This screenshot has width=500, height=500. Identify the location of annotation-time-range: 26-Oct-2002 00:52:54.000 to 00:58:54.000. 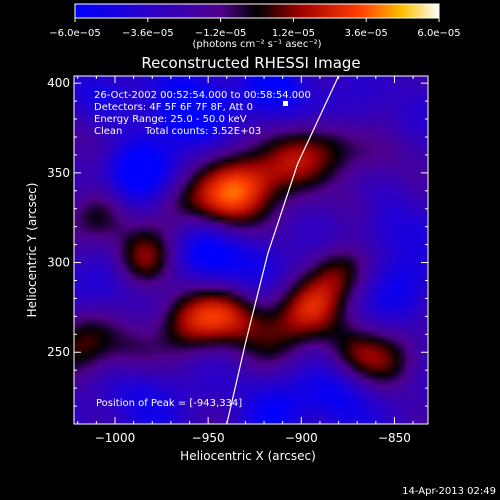
(202, 95).